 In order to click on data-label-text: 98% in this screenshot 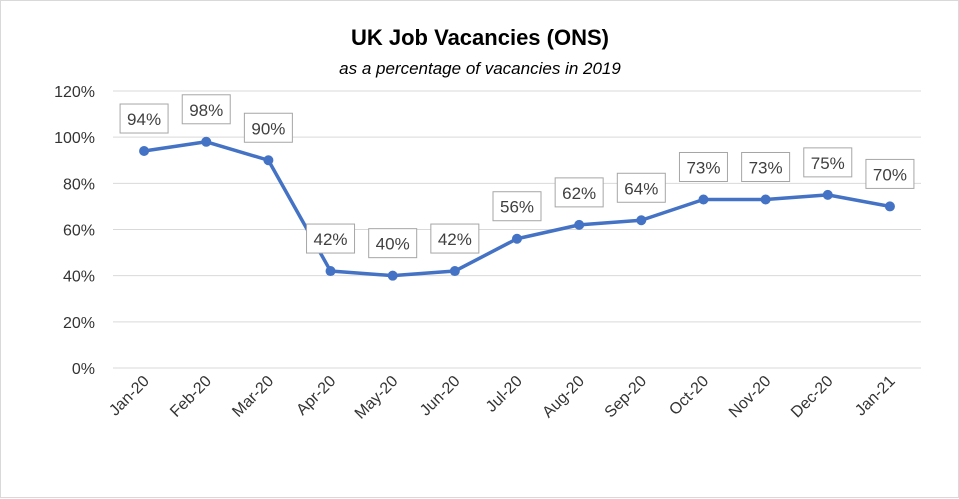, I will do `click(206, 110)`.